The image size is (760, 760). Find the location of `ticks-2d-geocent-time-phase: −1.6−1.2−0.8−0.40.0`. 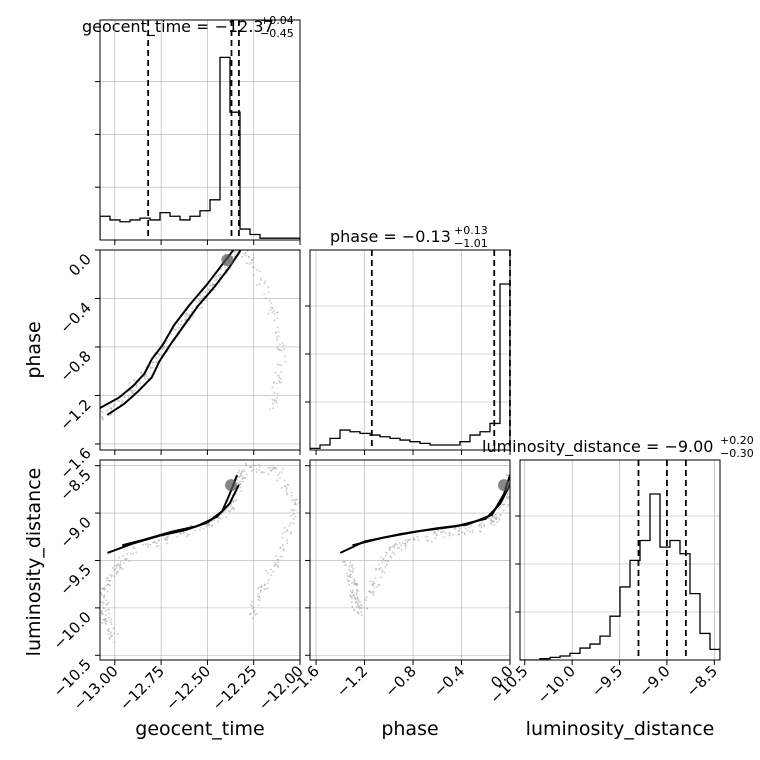

ticks-2d-geocent-time-phase: −1.6−1.2−0.8−0.40.0 is located at coordinates (178, 366).